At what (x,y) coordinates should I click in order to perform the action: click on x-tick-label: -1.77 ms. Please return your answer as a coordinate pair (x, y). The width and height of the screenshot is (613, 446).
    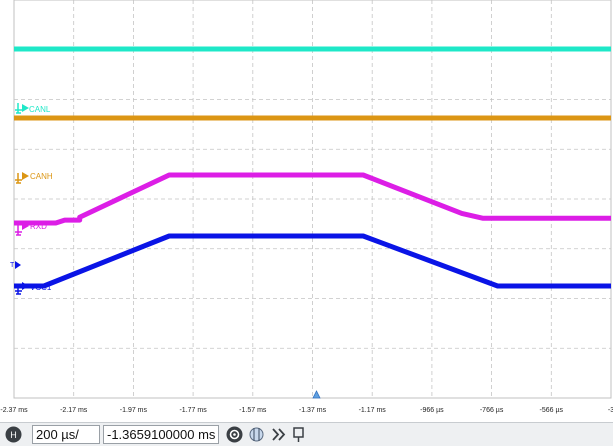
    Looking at the image, I should click on (193, 410).